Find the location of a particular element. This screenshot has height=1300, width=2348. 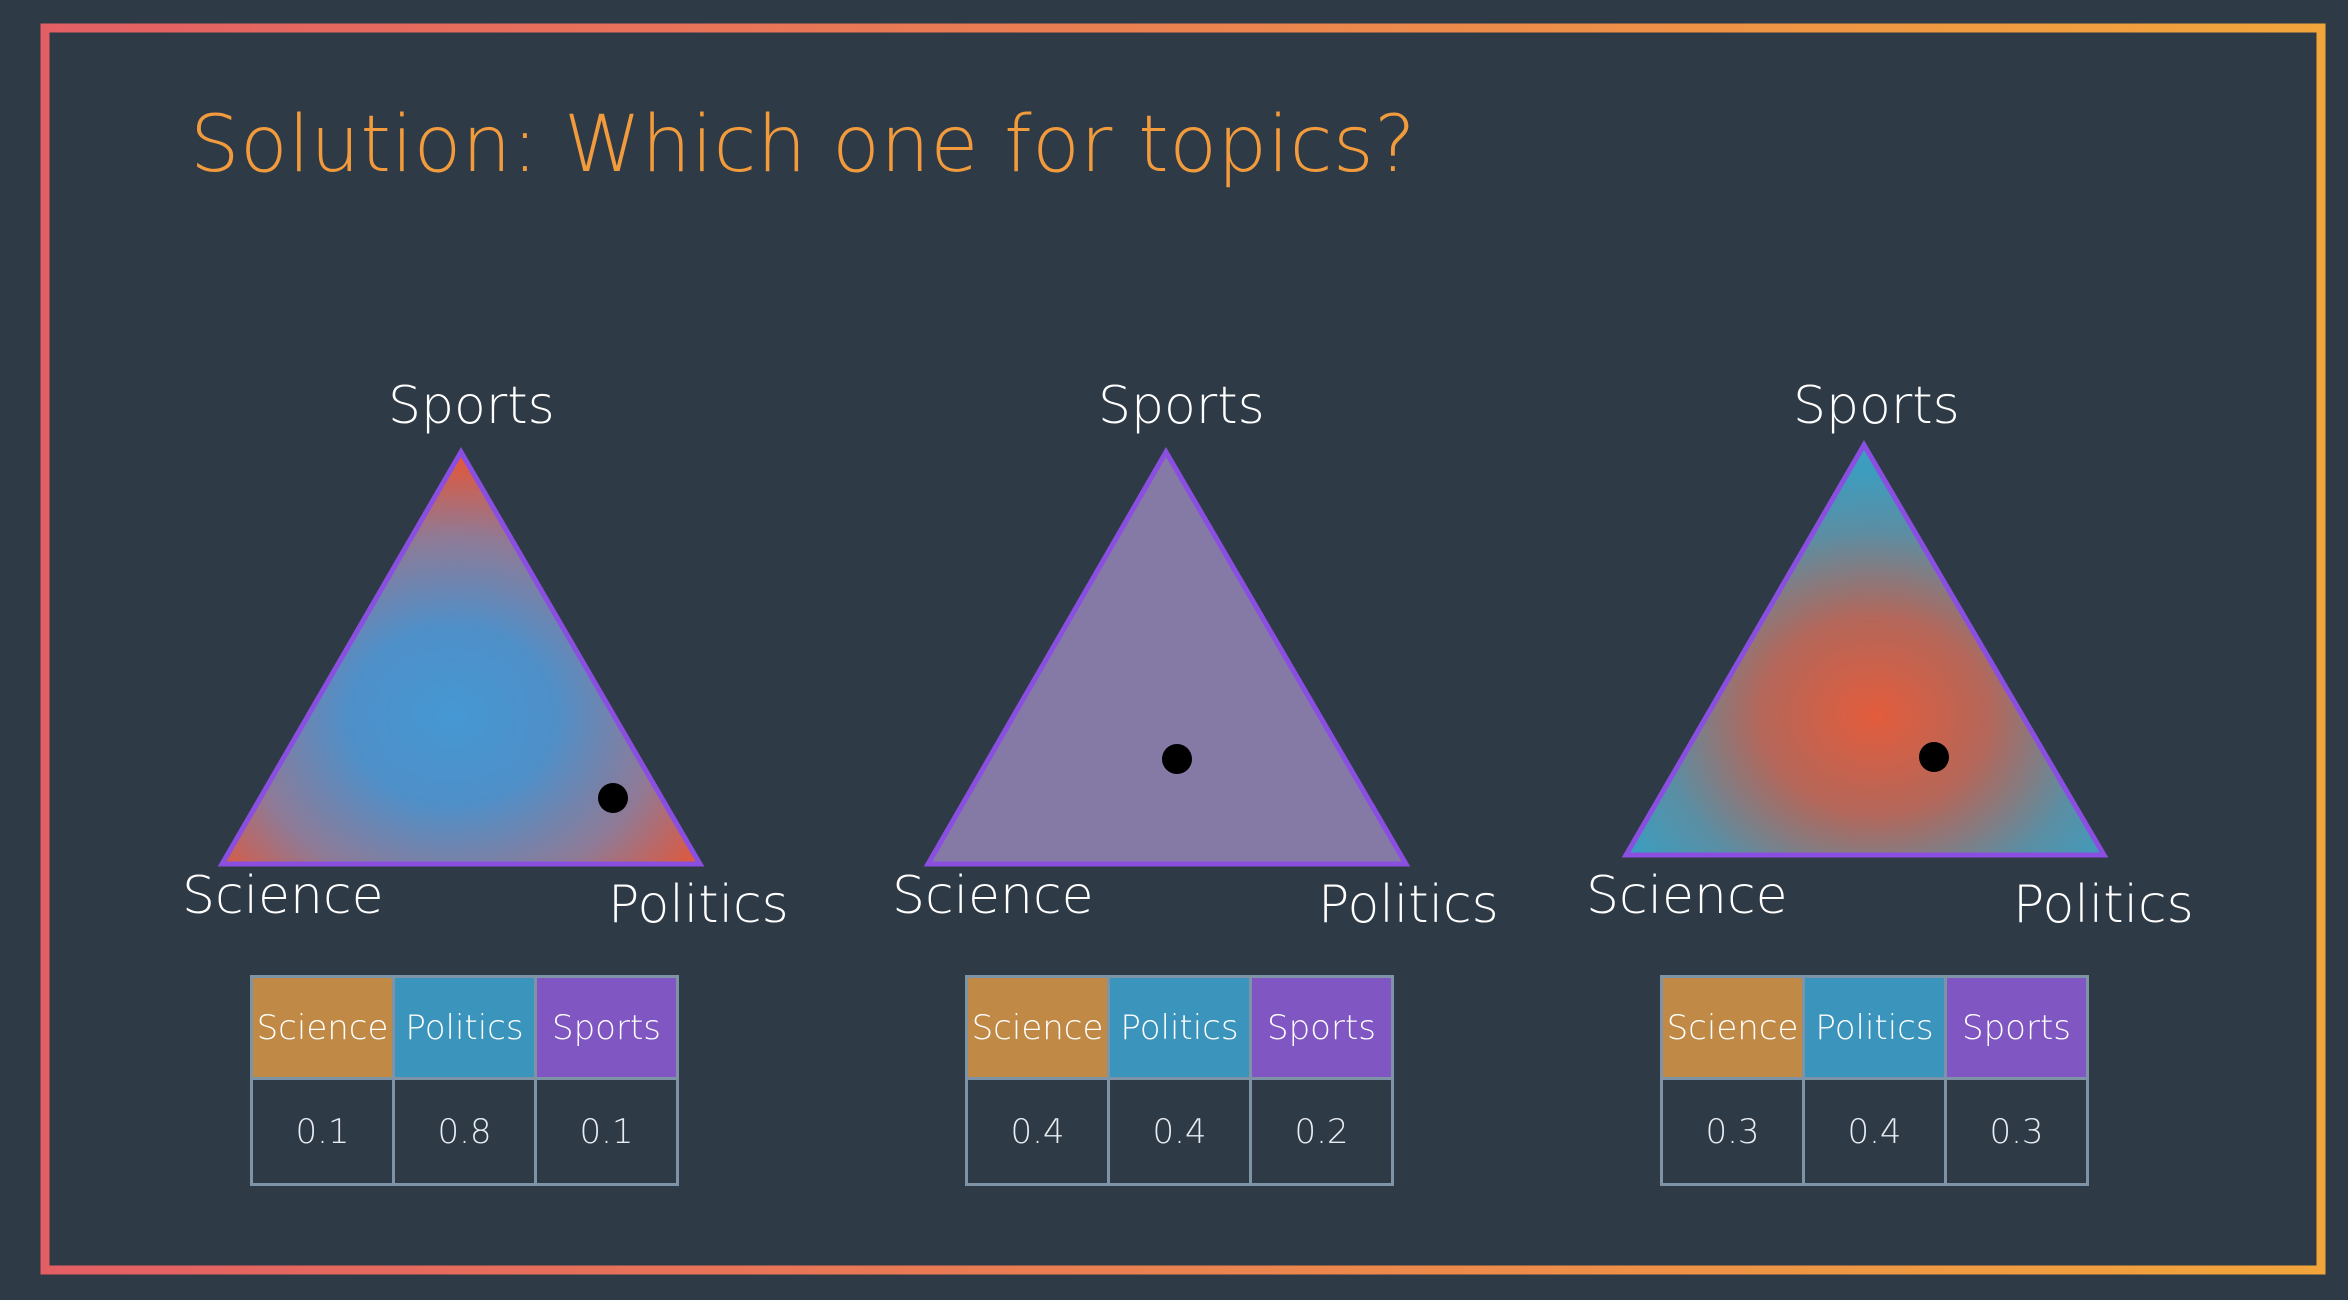

vertex-label-science-2: Science is located at coordinates (993, 896).